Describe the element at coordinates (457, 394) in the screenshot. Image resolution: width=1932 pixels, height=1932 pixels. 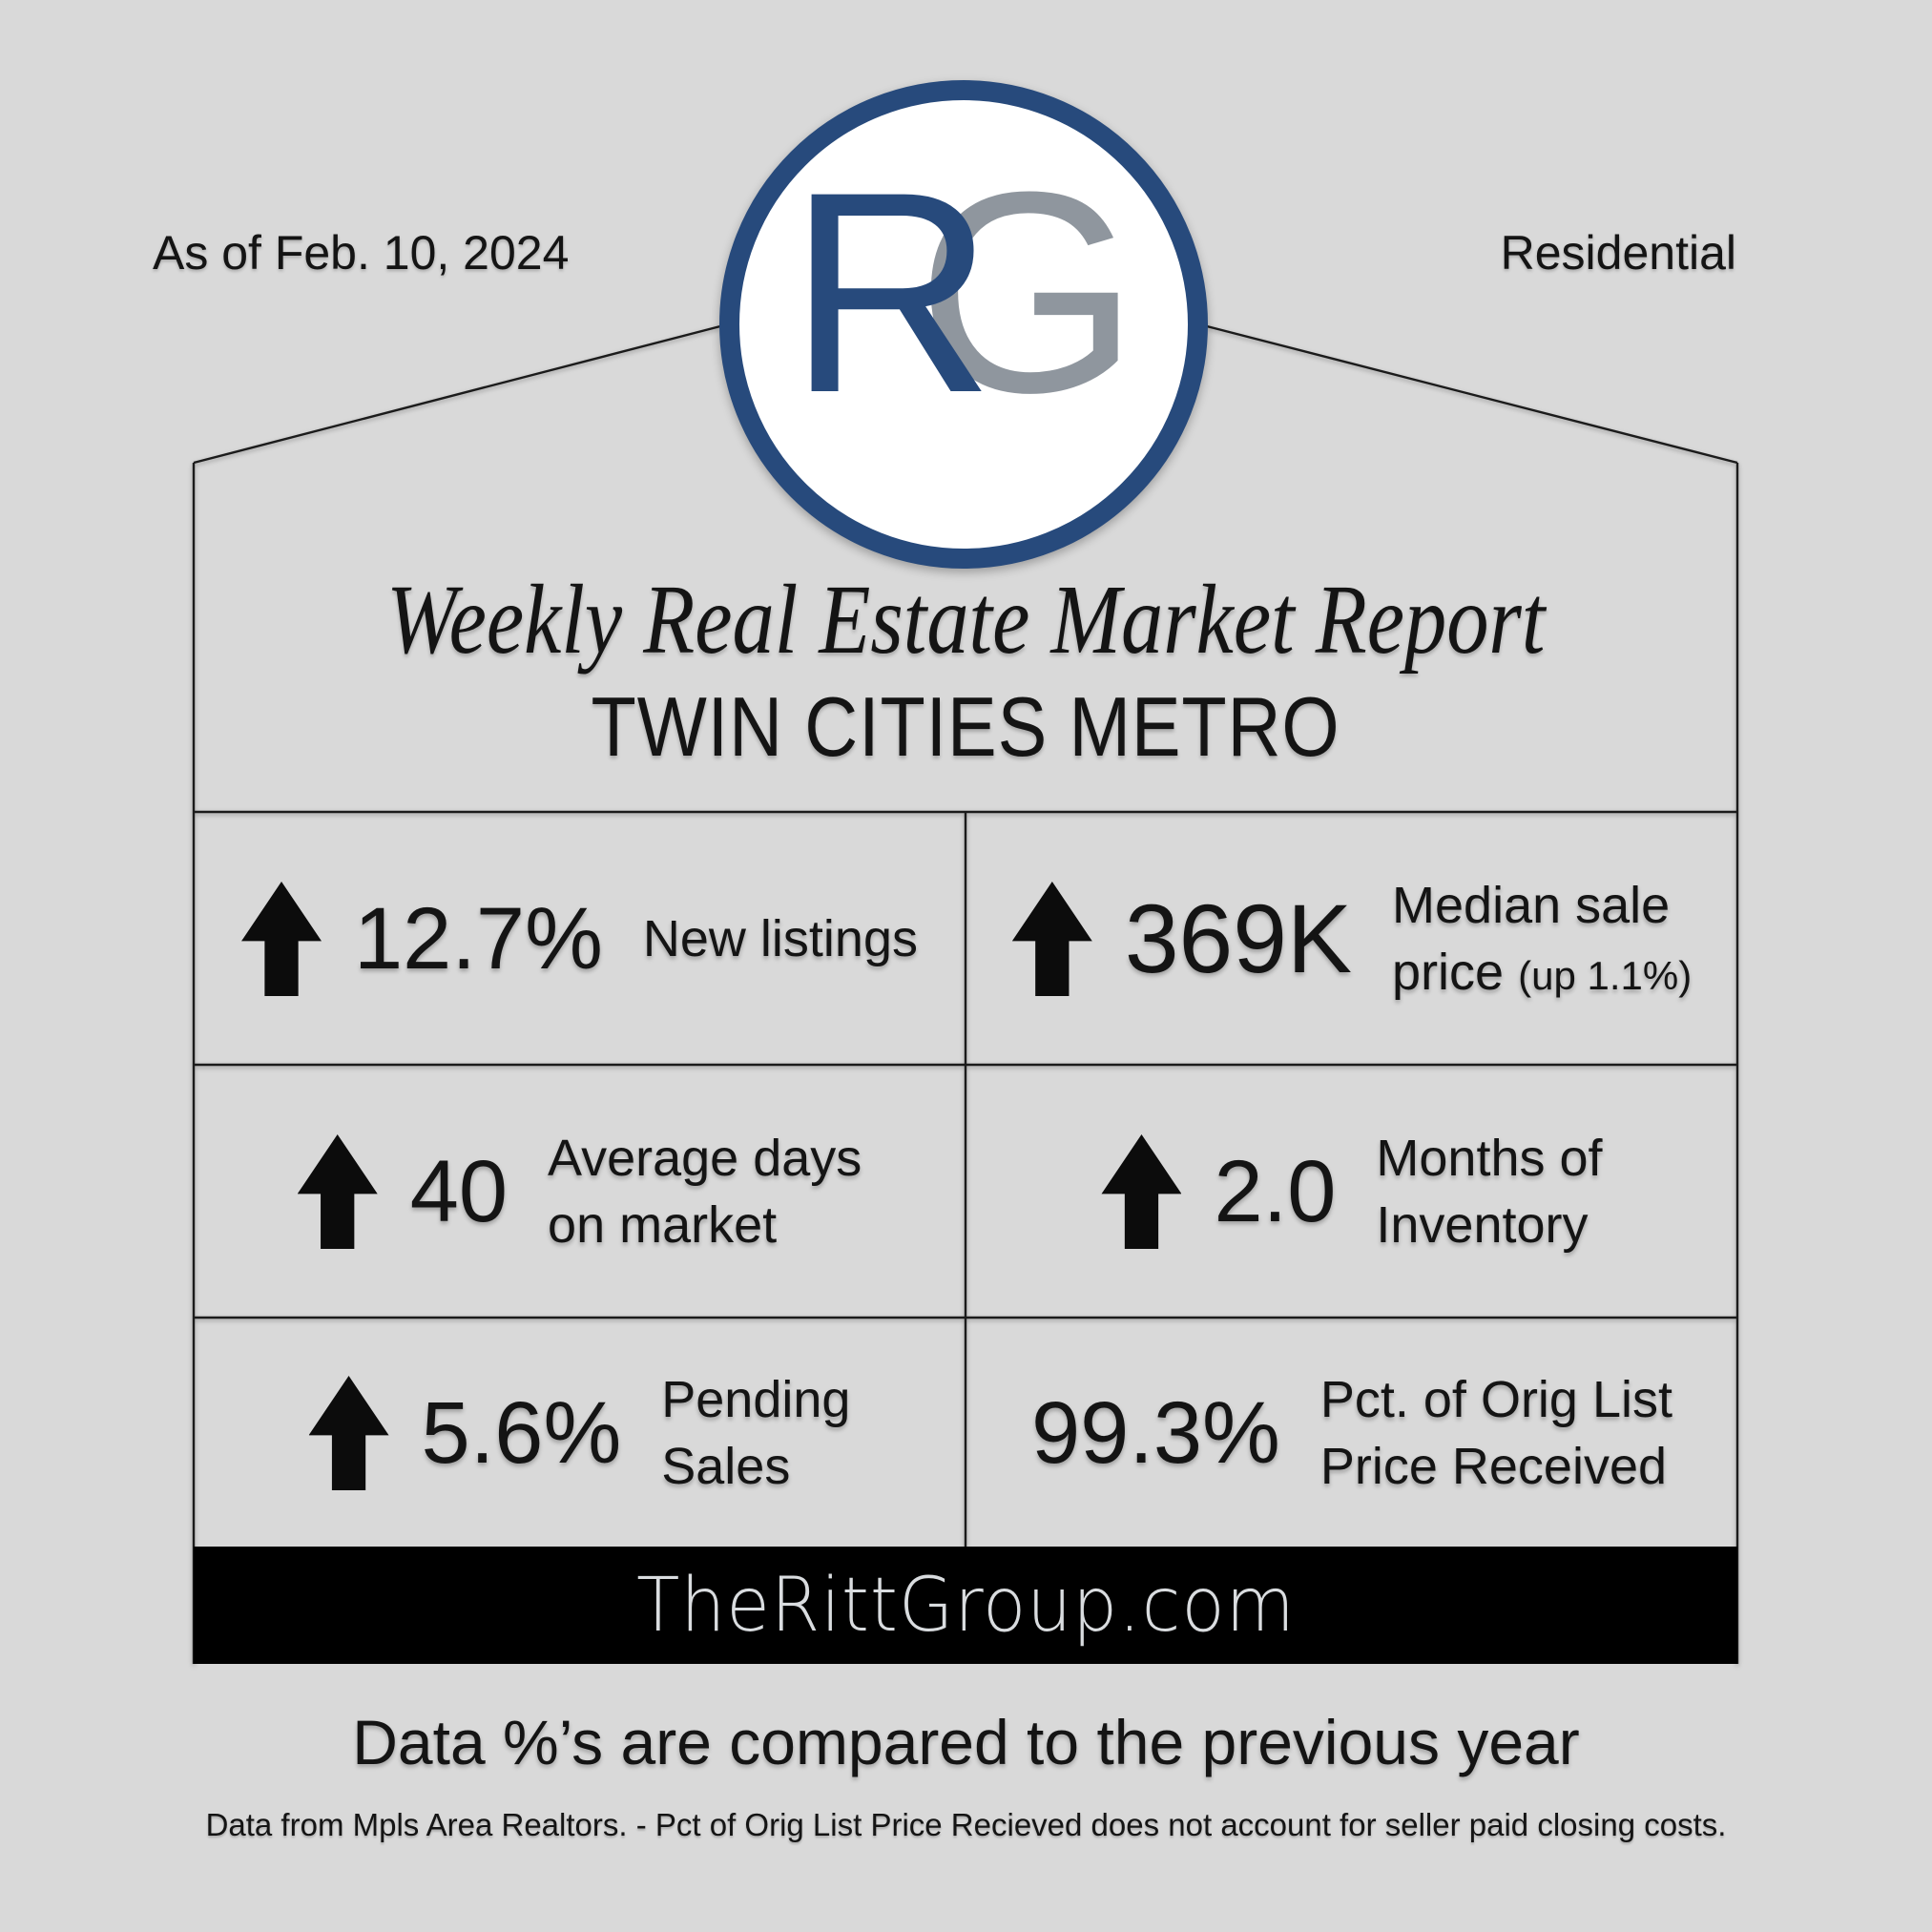
I see `roof-line-left` at that location.